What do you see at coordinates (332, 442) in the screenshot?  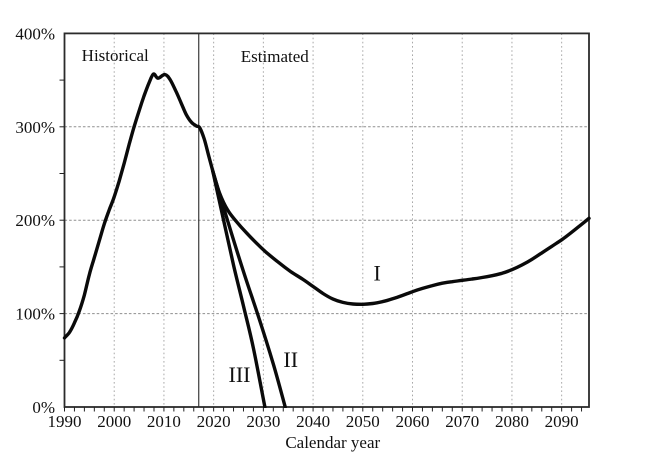 I see `x-axis-title: Calendar year` at bounding box center [332, 442].